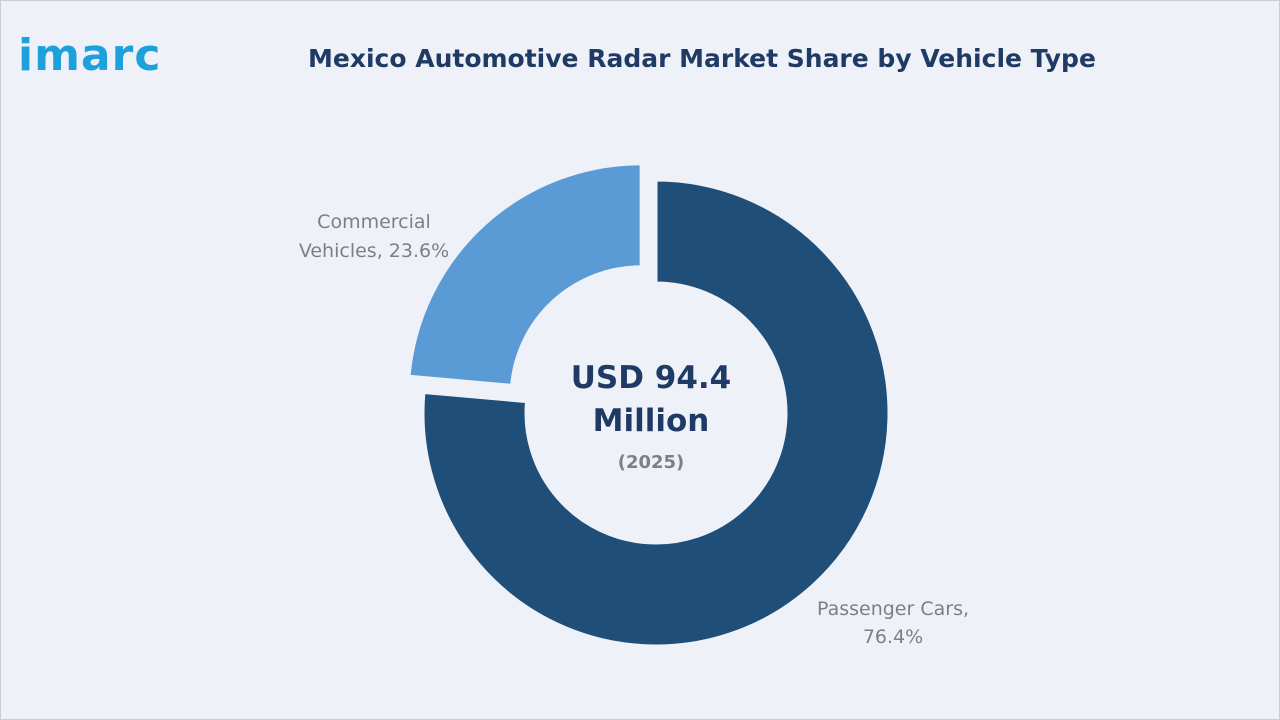 The width and height of the screenshot is (1280, 720). What do you see at coordinates (893, 609) in the screenshot?
I see `slice-label-passenger-line1: Passenger Cars,` at bounding box center [893, 609].